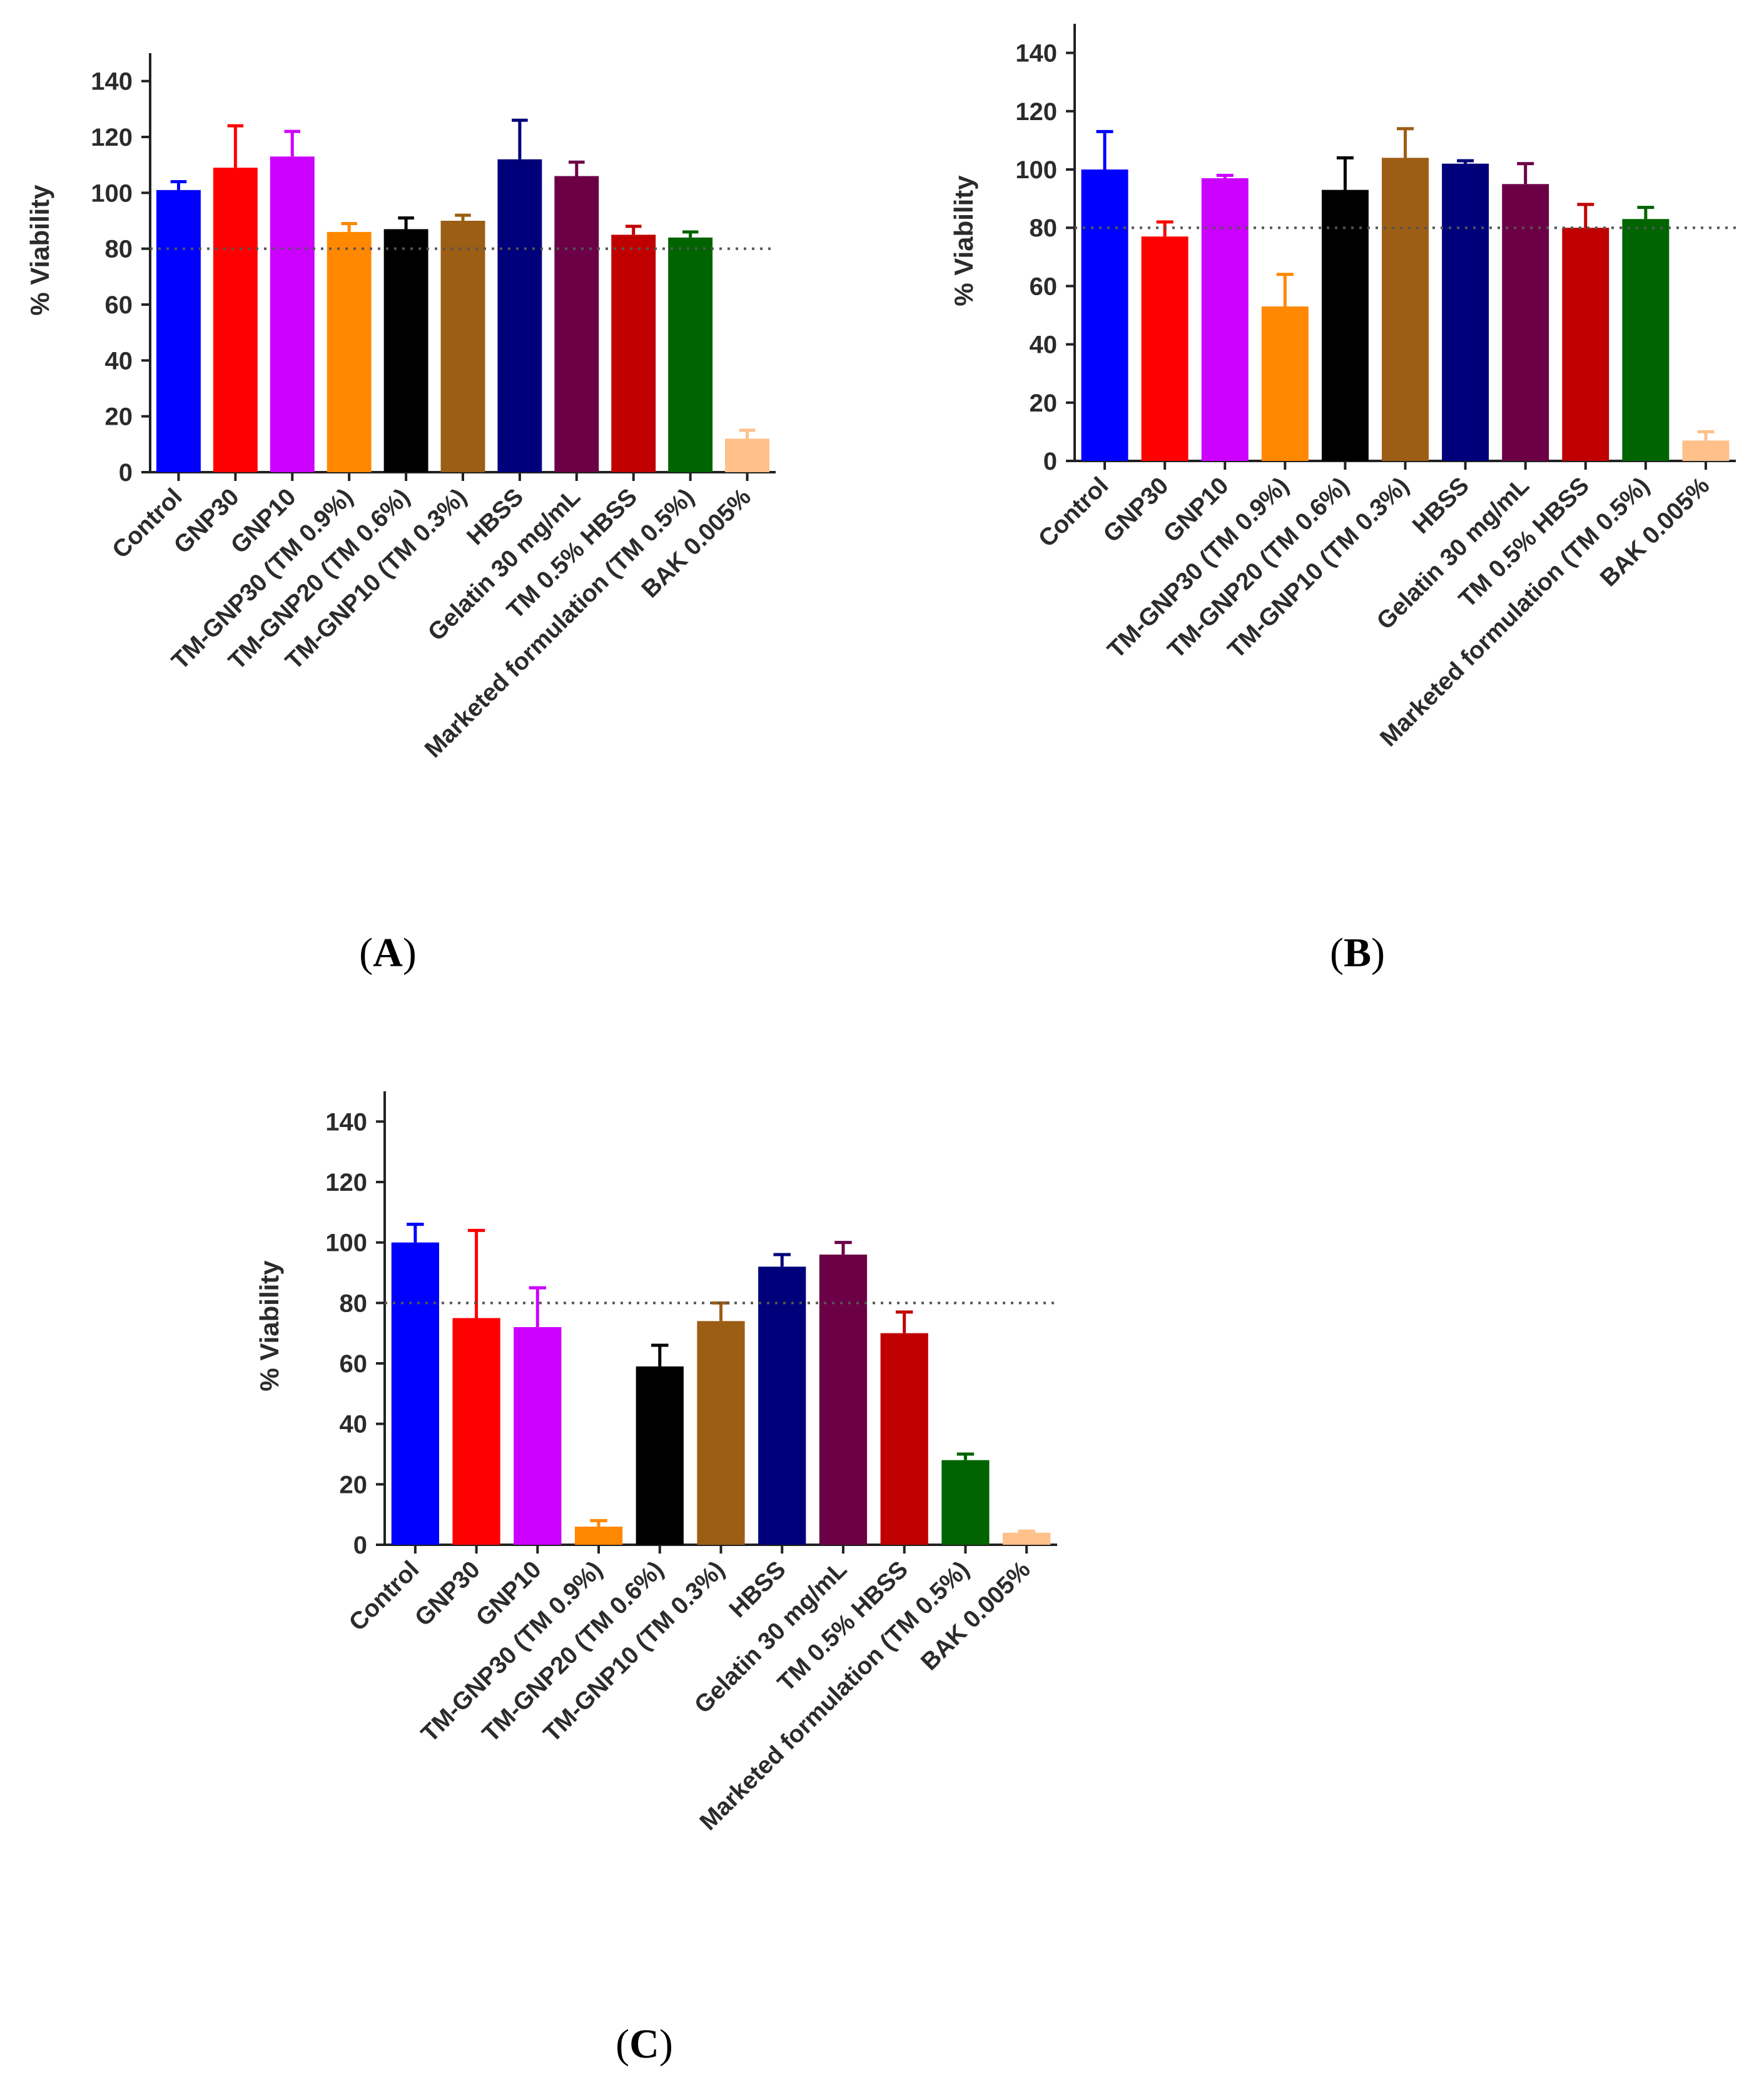 The height and width of the screenshot is (2087, 1764). What do you see at coordinates (1357, 953) in the screenshot?
I see `panel-b-label: (B)` at bounding box center [1357, 953].